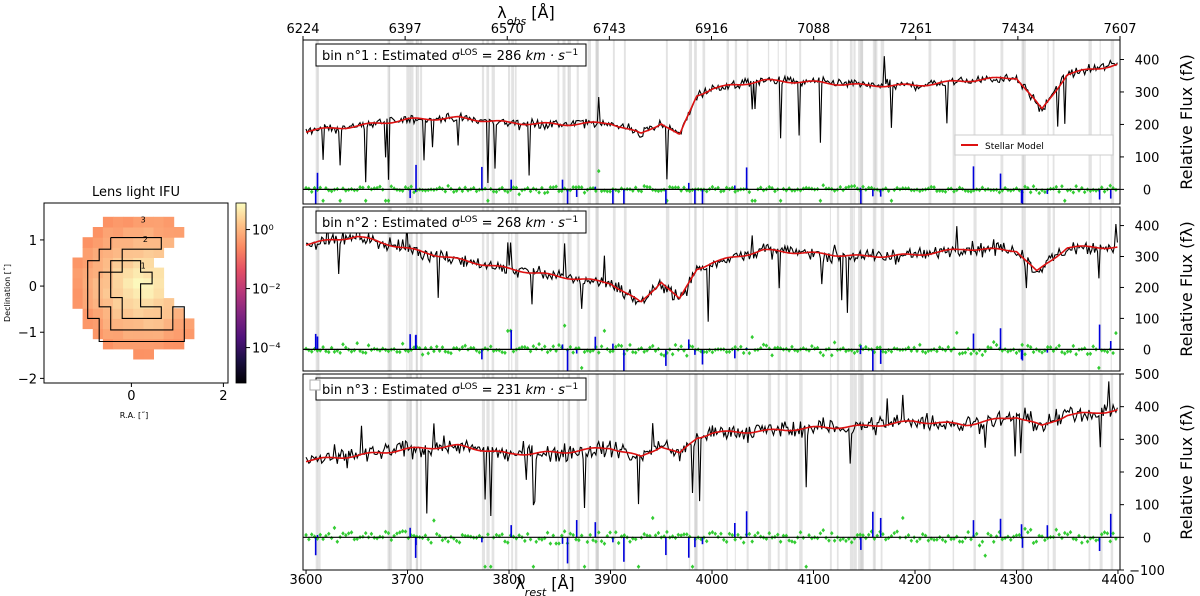 The width and height of the screenshot is (1200, 596). What do you see at coordinates (144, 242) in the screenshot?
I see `ifu-bin-labels: 1 2 3` at bounding box center [144, 242].